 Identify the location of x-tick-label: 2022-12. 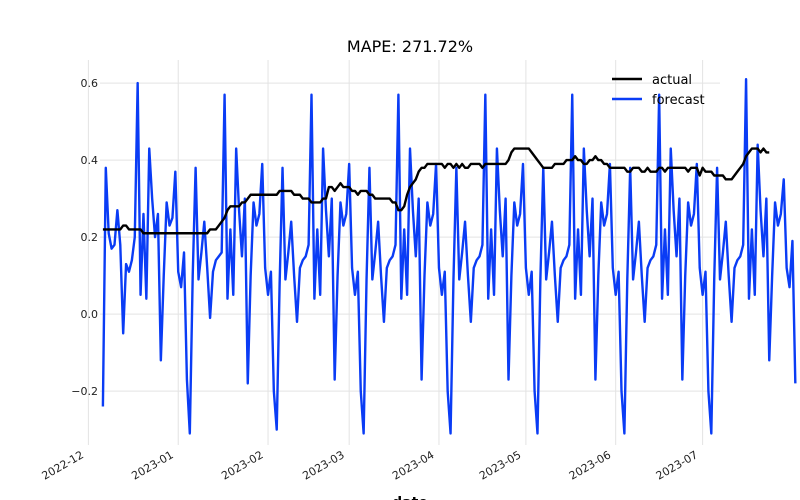
(63, 465).